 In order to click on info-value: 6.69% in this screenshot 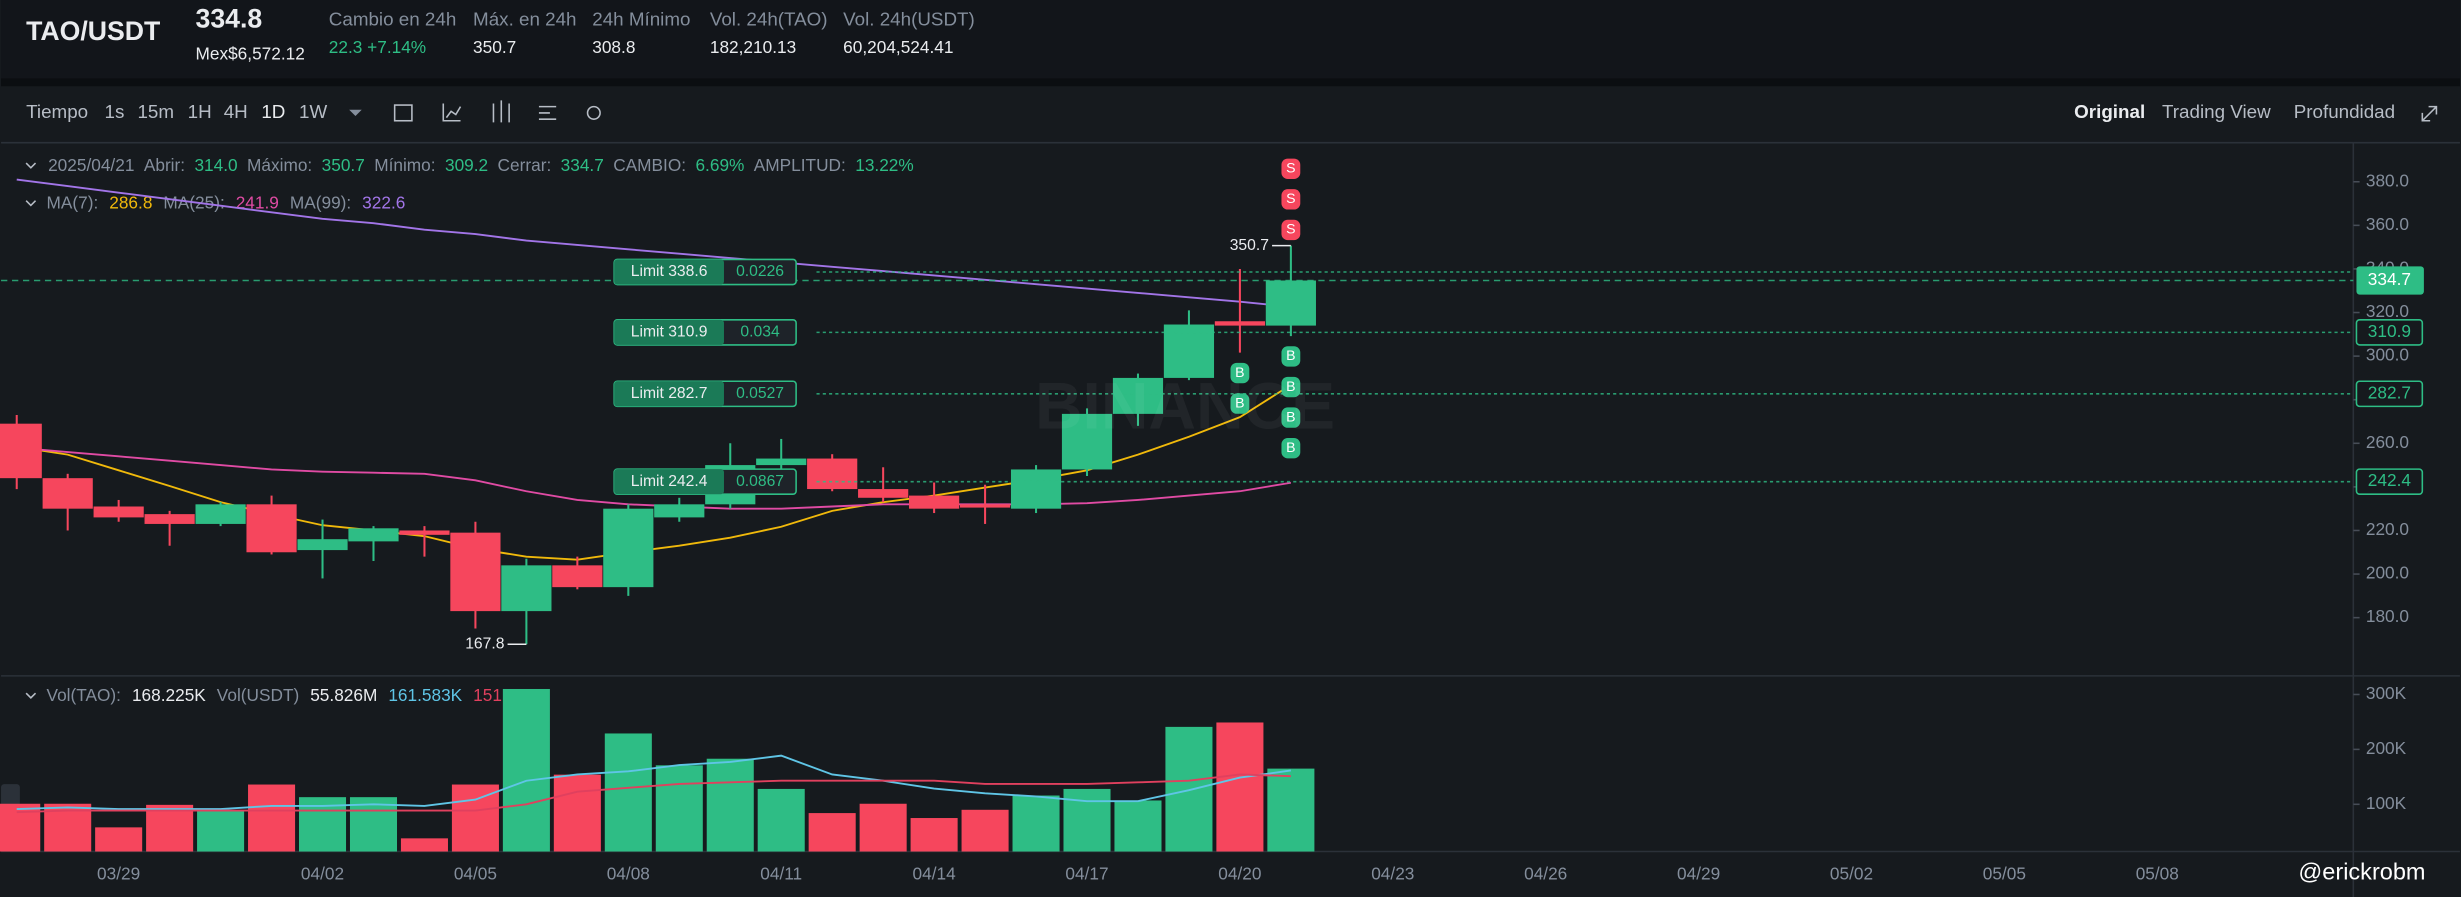, I will do `click(719, 165)`.